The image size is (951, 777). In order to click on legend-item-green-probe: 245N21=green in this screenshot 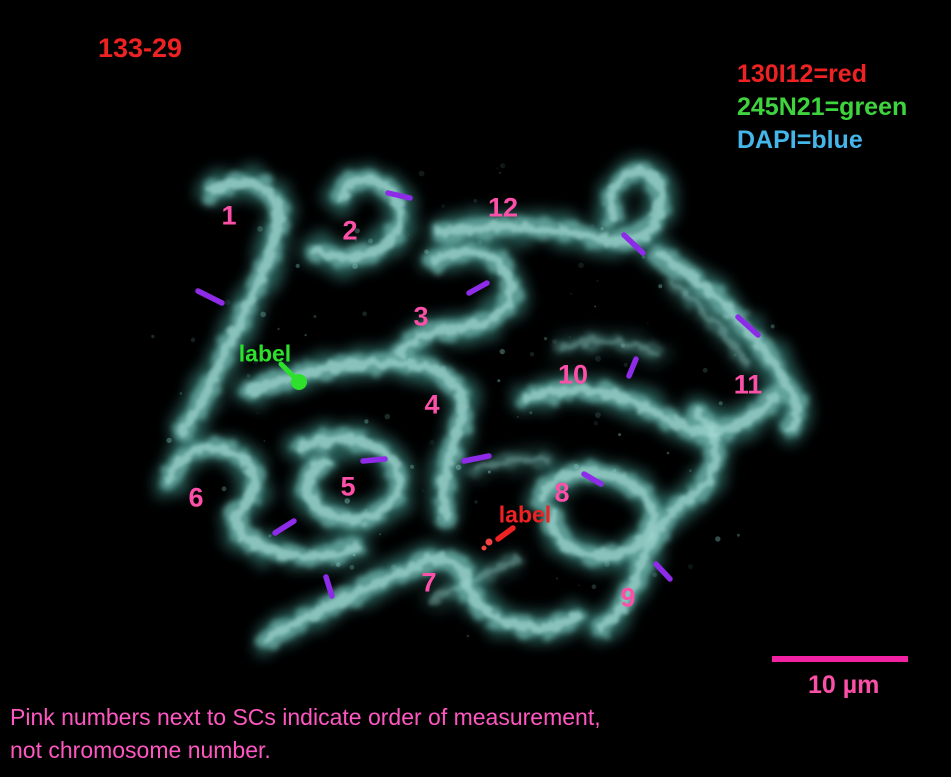, I will do `click(822, 107)`.